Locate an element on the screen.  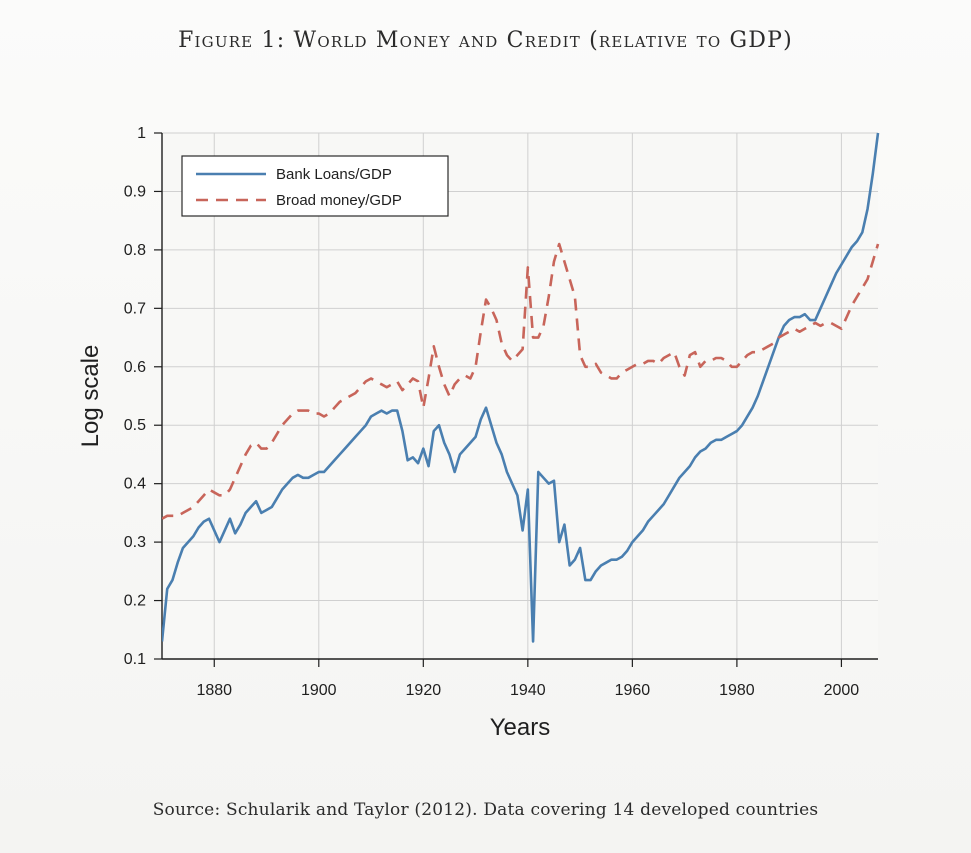
legend: Bank Loans/GDP Broad money/GDP is located at coordinates (315, 186).